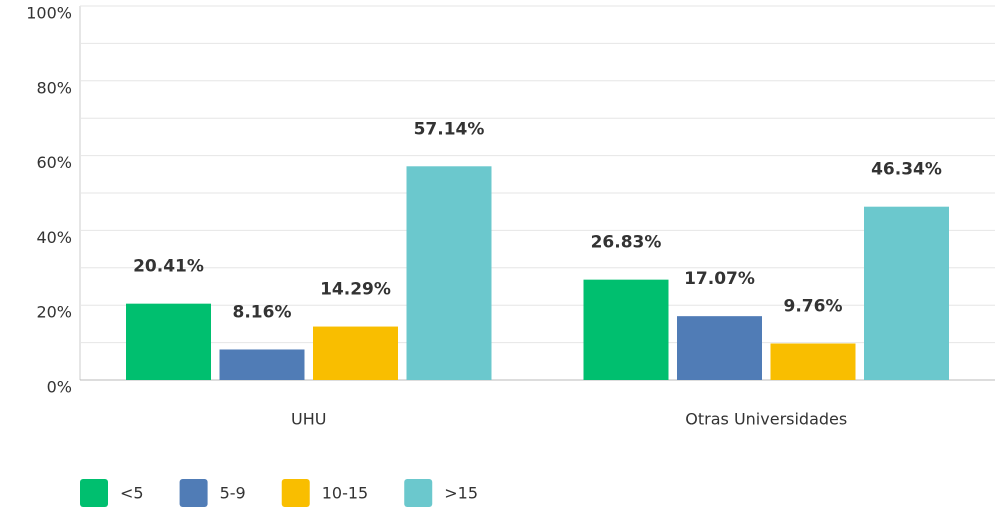  What do you see at coordinates (813, 306) in the screenshot?
I see `value-label: 9.76%` at bounding box center [813, 306].